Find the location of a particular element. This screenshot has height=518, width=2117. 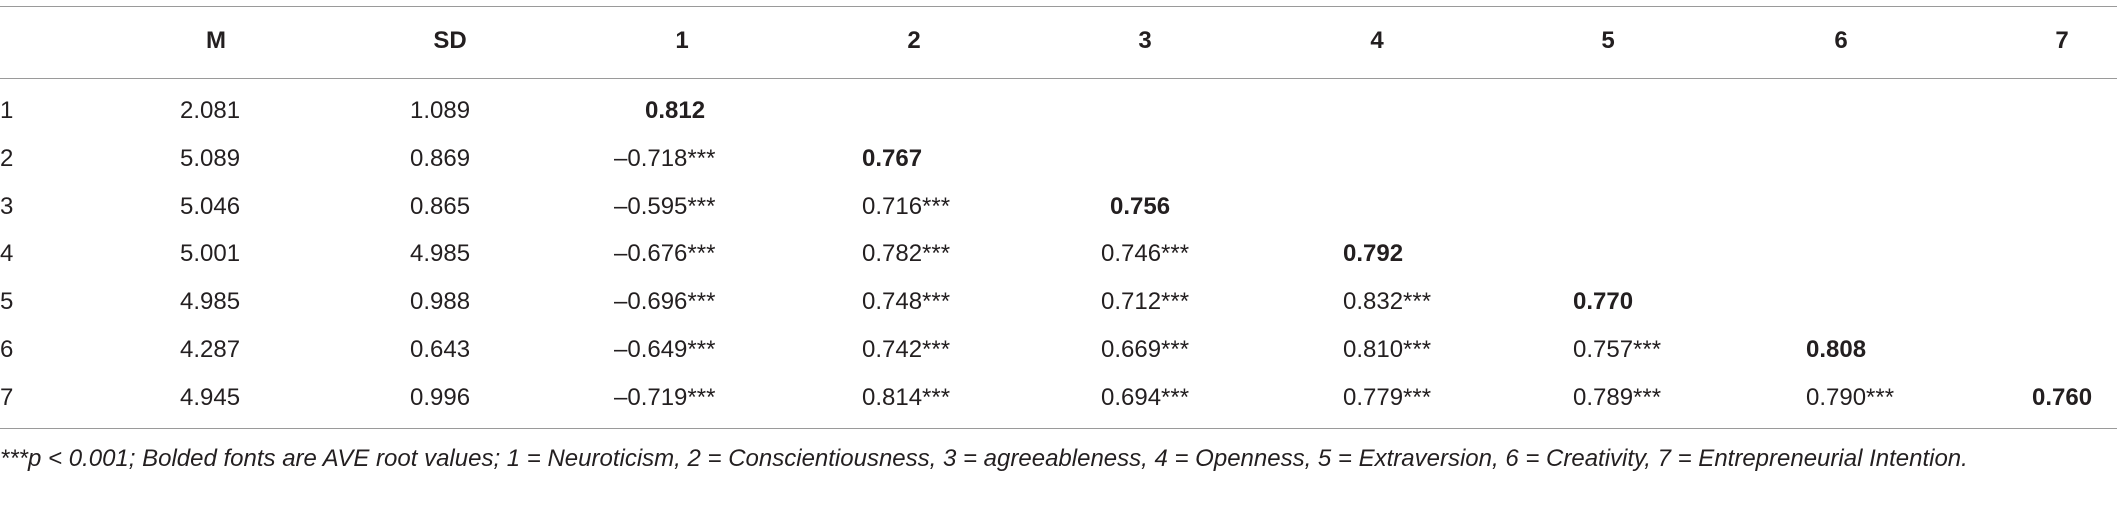

table-cell: 0.814*** is located at coordinates (906, 397).